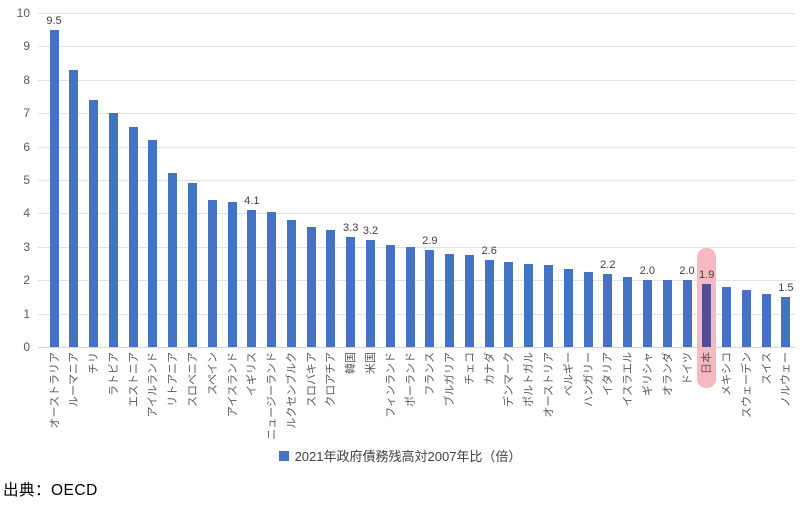 This screenshot has width=800, height=507. Describe the element at coordinates (283, 455) in the screenshot. I see `legend-color-swatch-icon` at that location.